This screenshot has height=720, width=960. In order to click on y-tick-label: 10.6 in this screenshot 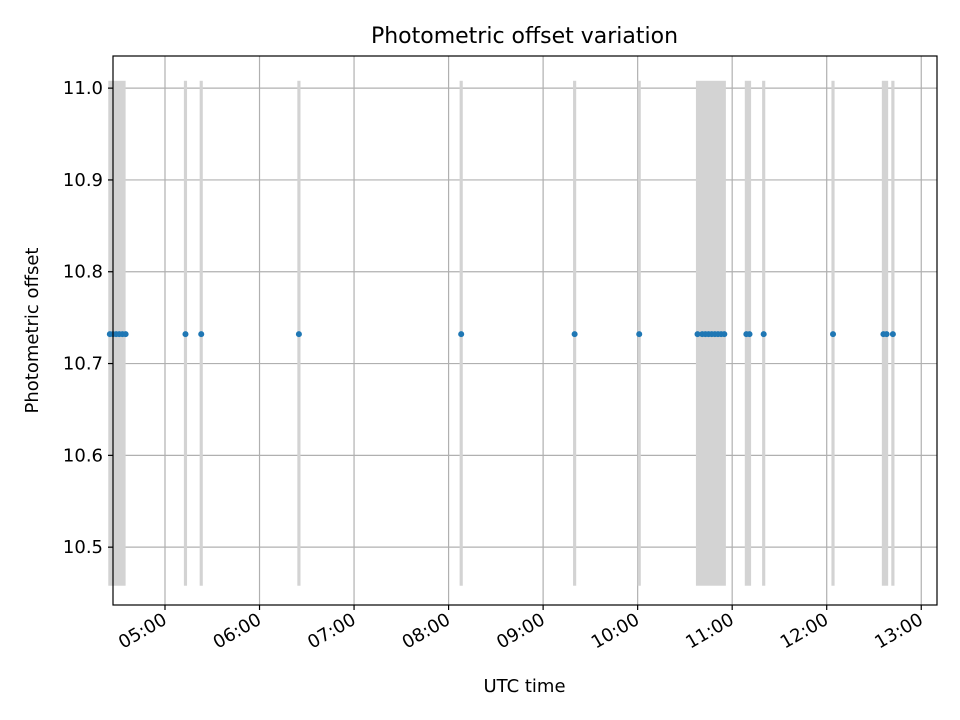, I will do `click(83, 455)`.